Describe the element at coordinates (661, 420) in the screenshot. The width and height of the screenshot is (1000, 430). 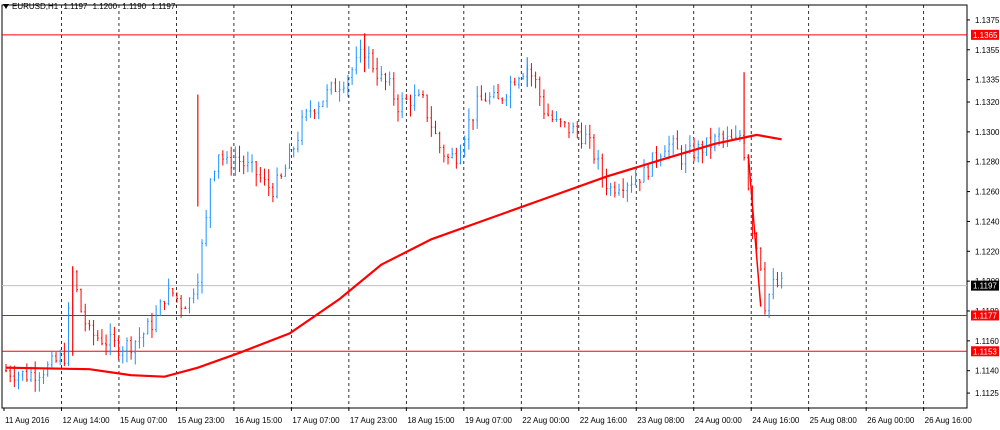
I see `x-tick-label: 23 Aug 08:00` at that location.